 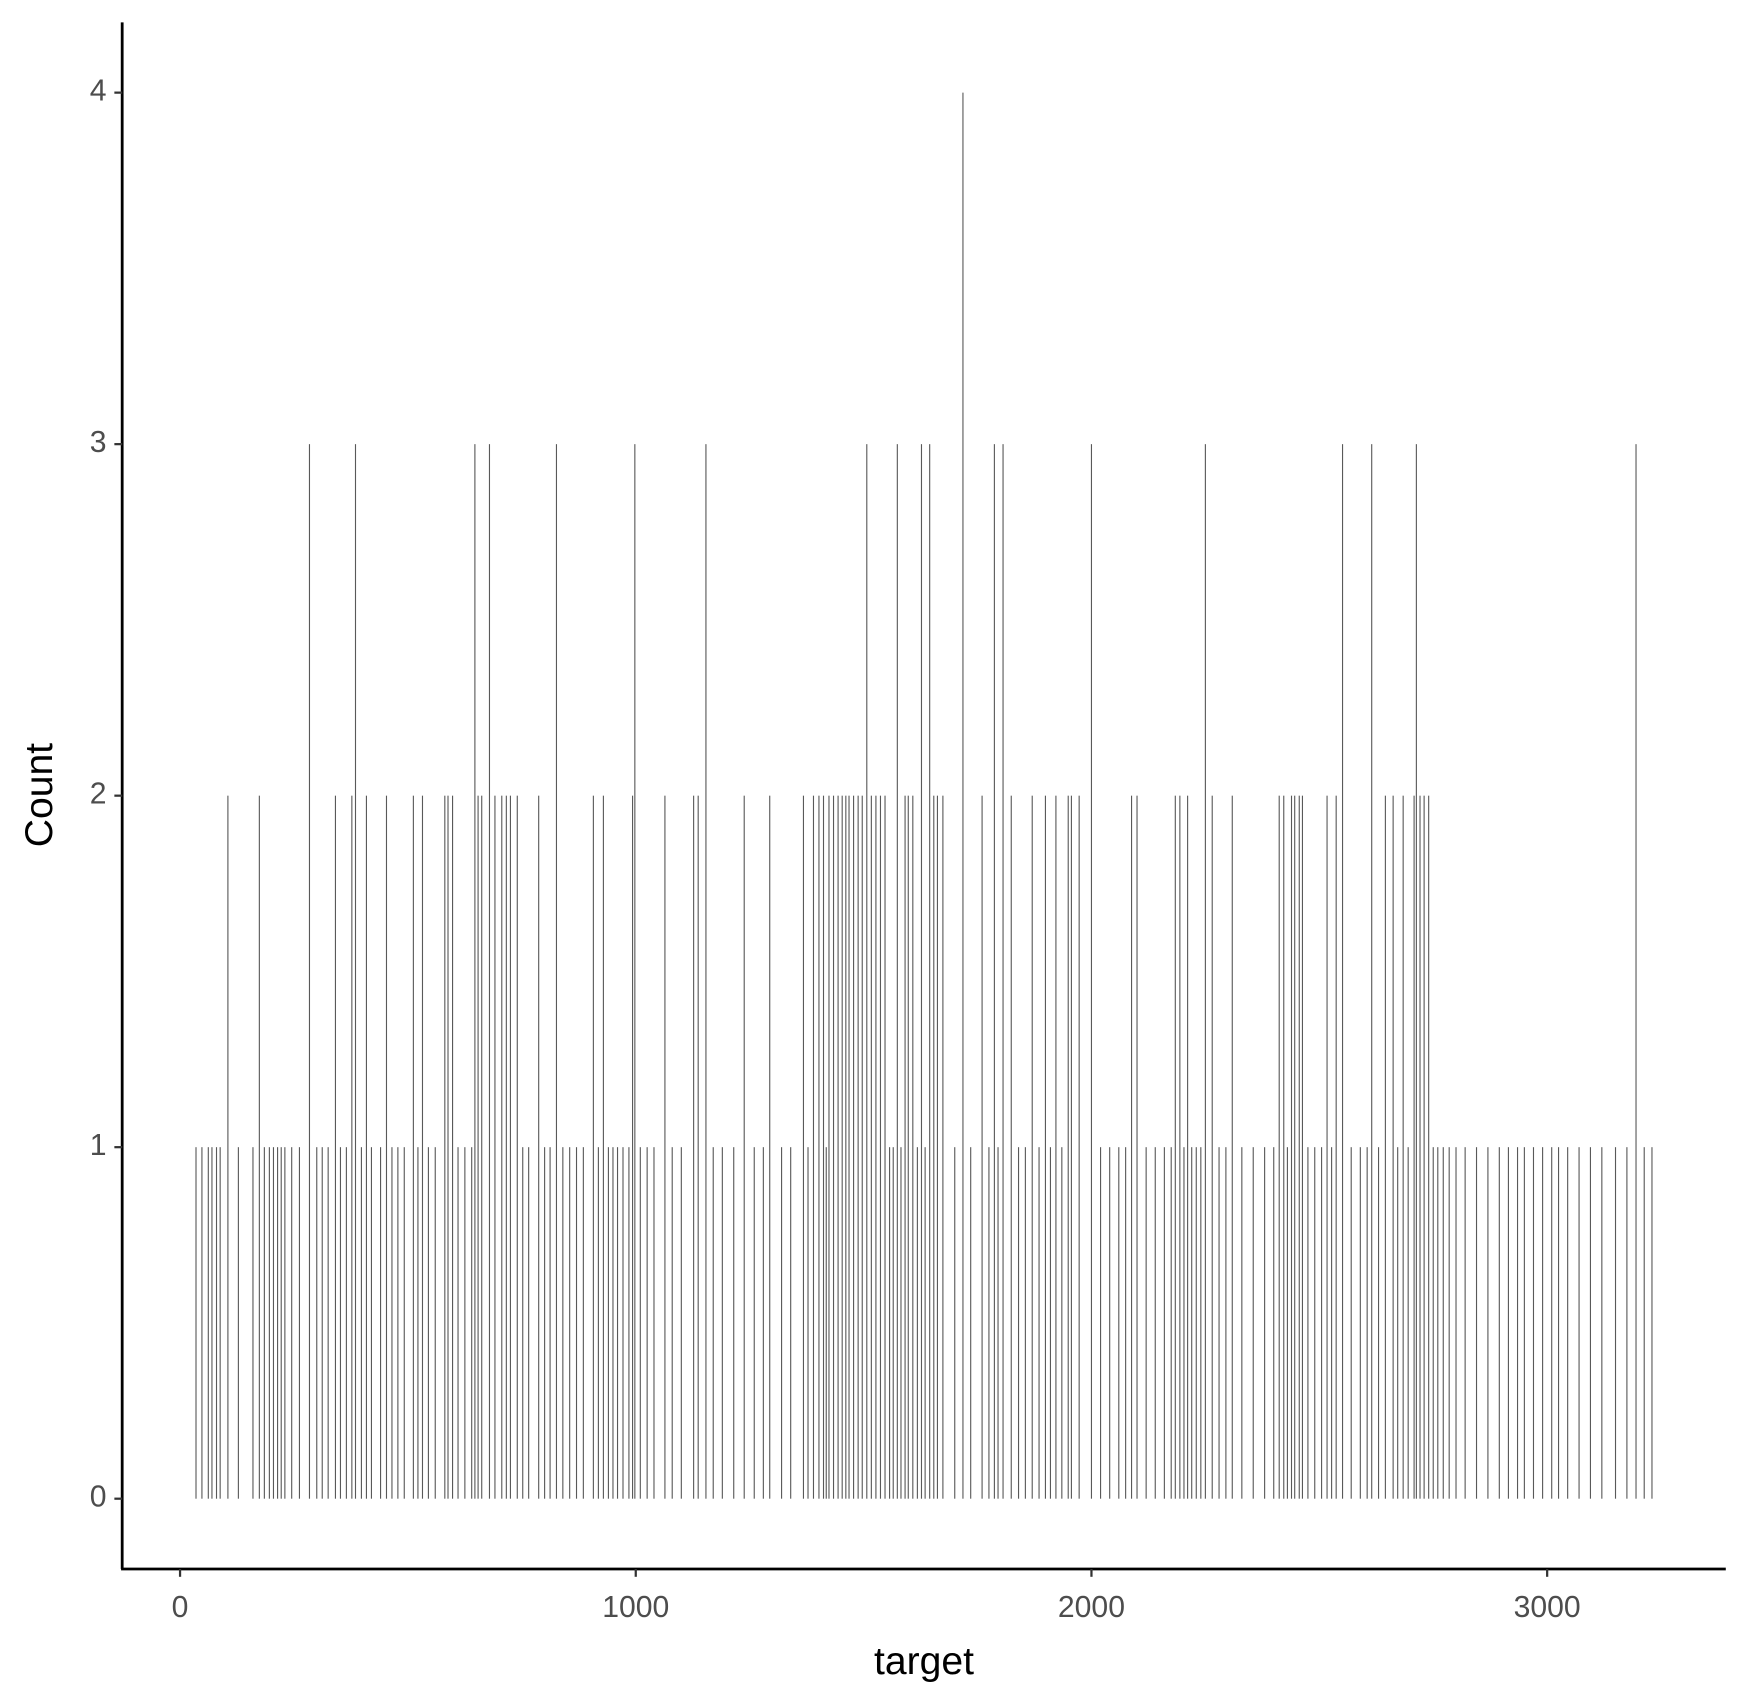 What do you see at coordinates (1547, 1607) in the screenshot?
I see `x-tick-label: 3000` at bounding box center [1547, 1607].